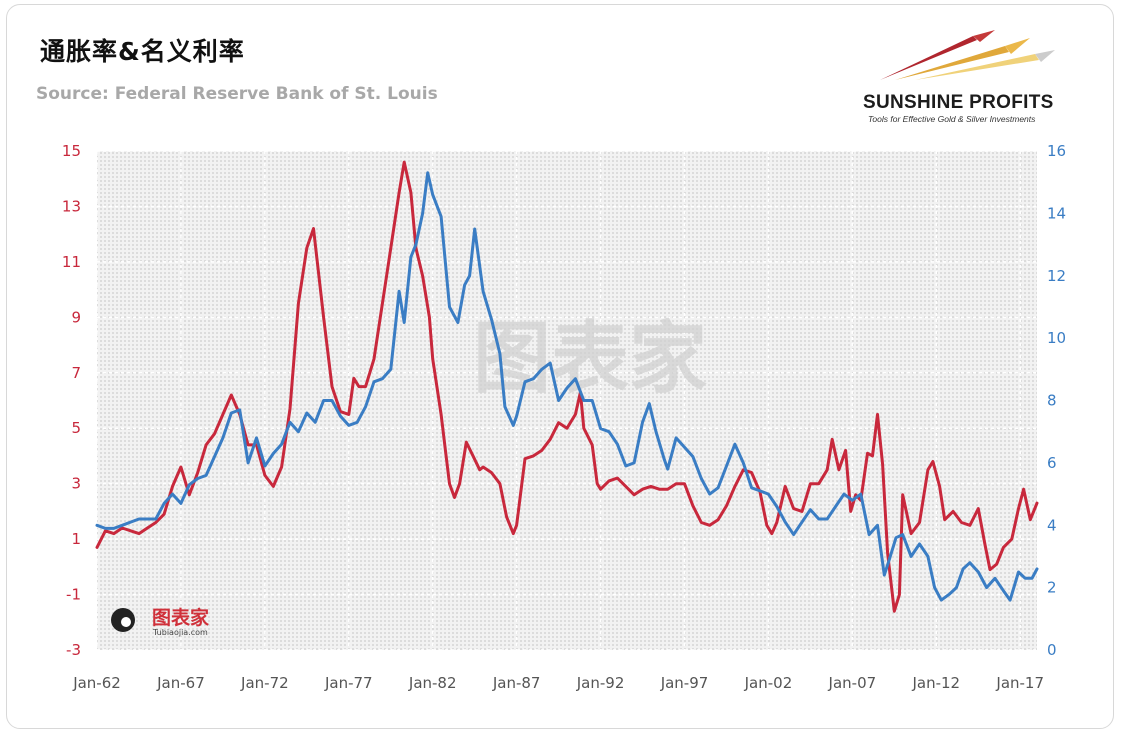 The height and width of the screenshot is (735, 1123). What do you see at coordinates (1052, 463) in the screenshot?
I see `right-tick-label: 6` at bounding box center [1052, 463].